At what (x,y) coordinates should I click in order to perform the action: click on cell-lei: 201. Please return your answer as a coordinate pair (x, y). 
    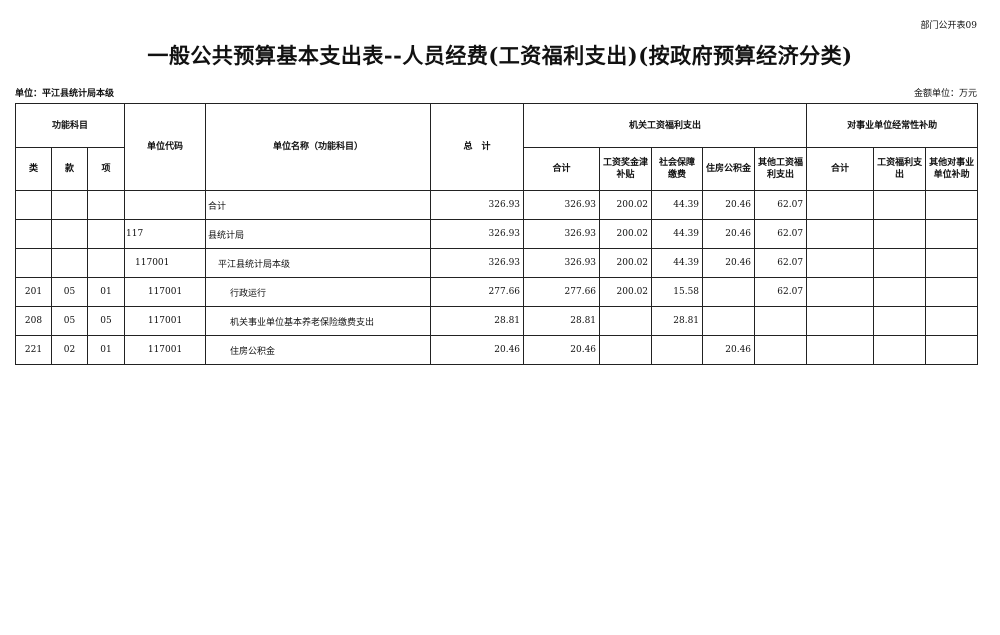
    Looking at the image, I should click on (33, 292).